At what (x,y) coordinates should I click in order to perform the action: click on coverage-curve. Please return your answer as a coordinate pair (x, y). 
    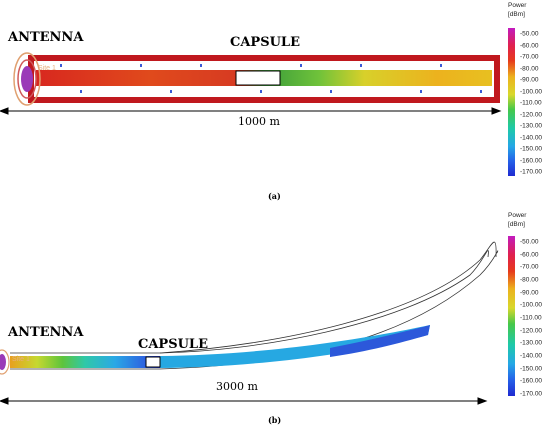
    Looking at the image, I should click on (295, 346).